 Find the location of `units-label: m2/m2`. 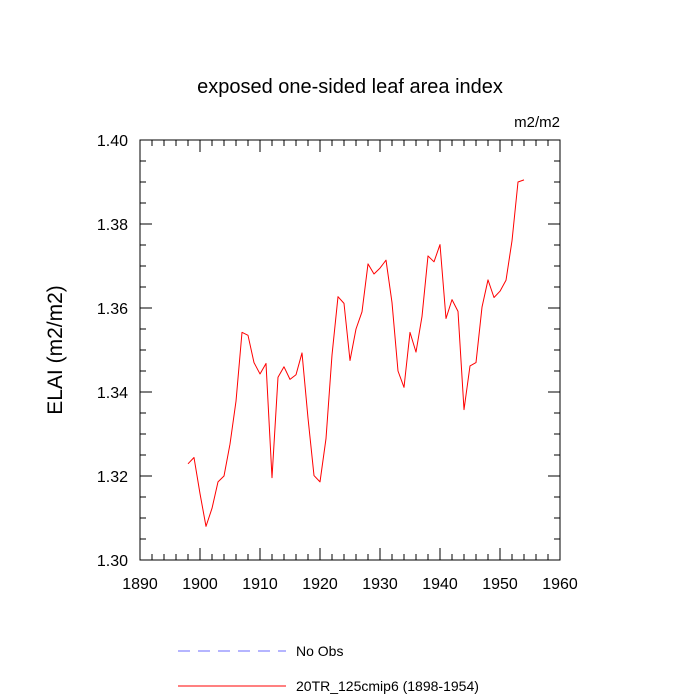

units-label: m2/m2 is located at coordinates (537, 122).